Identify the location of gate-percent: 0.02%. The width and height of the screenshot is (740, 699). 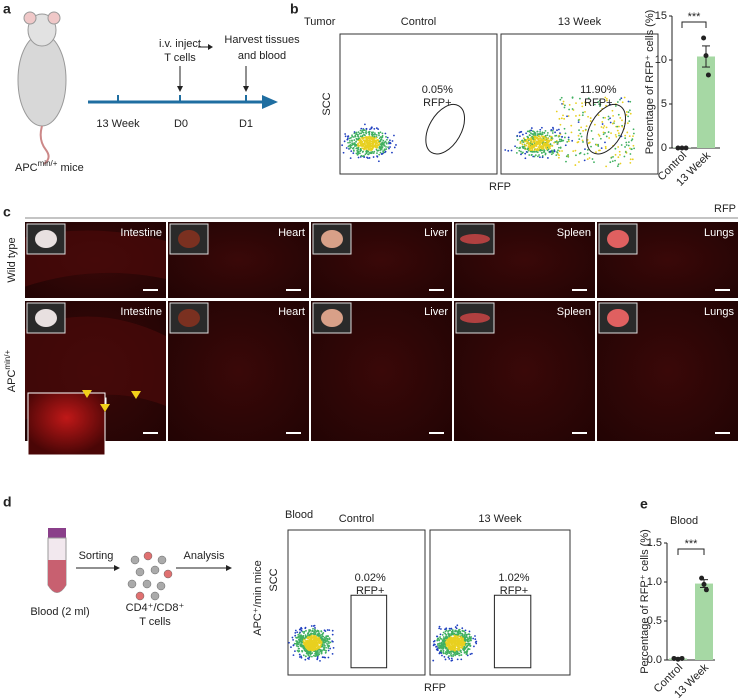
(370, 578).